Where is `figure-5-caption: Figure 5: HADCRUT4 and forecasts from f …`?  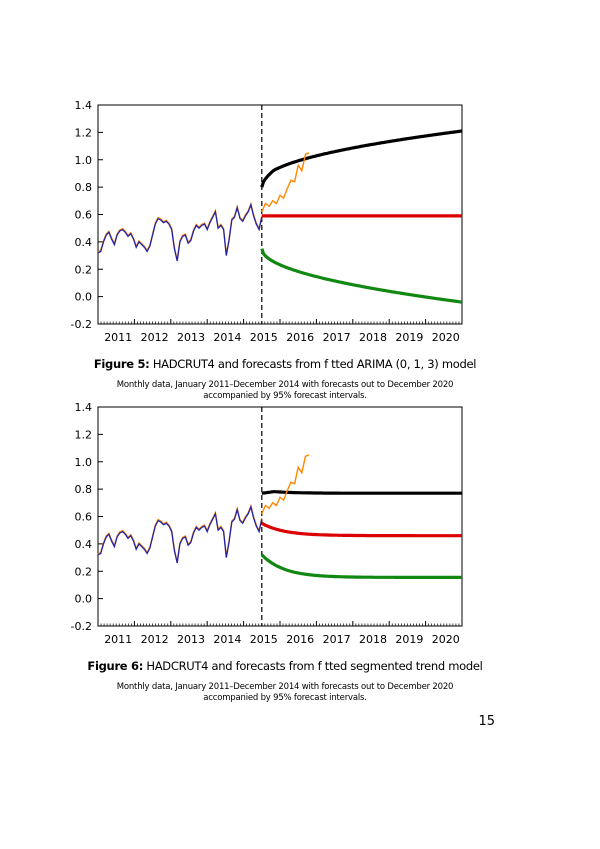
figure-5-caption: Figure 5: HADCRUT4 and forecasts from f … is located at coordinates (285, 364).